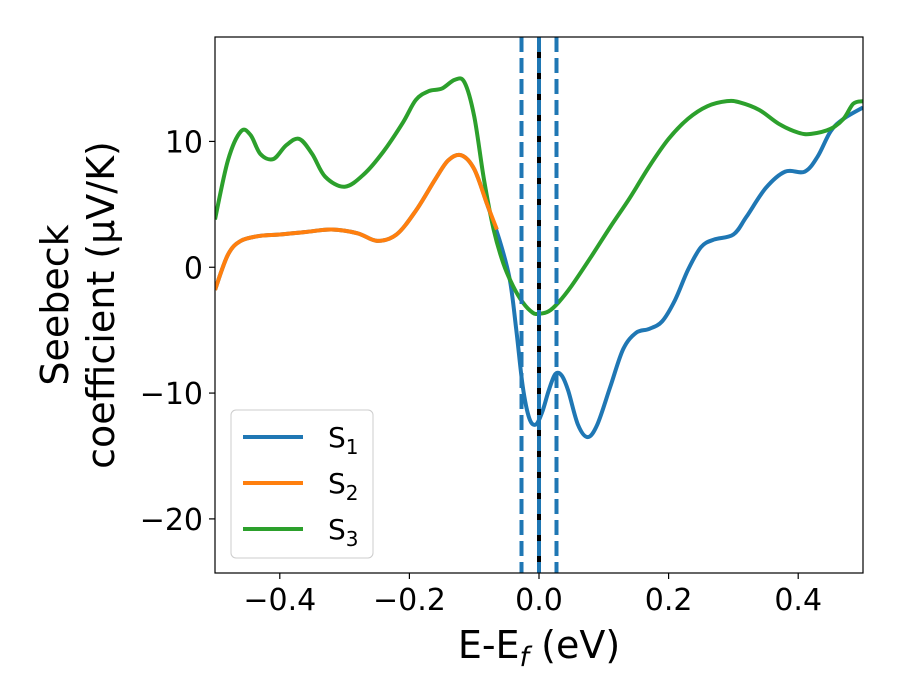 This screenshot has width=900, height=700. What do you see at coordinates (539, 600) in the screenshot?
I see `x-tick-label: 0.0` at bounding box center [539, 600].